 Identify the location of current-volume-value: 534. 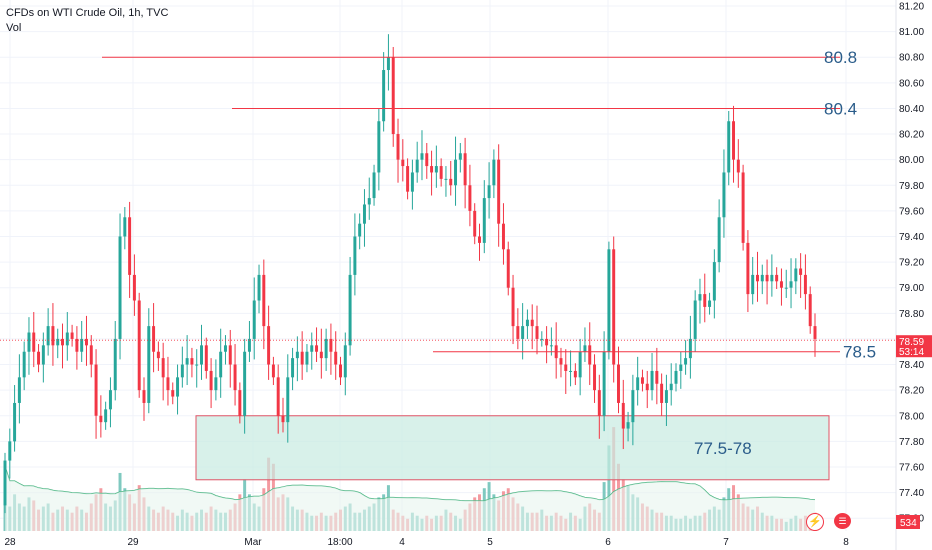
(908, 523).